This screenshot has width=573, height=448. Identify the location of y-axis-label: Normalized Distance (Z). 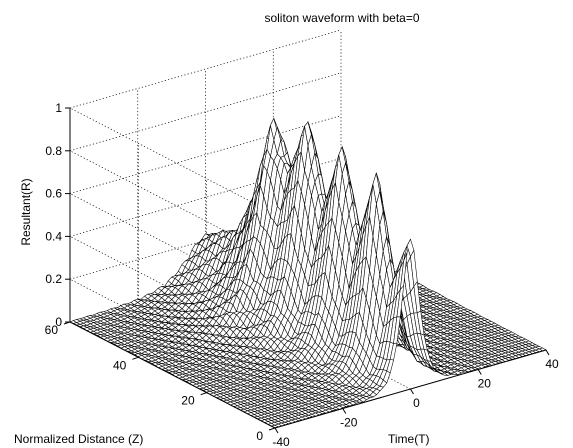
(78, 439).